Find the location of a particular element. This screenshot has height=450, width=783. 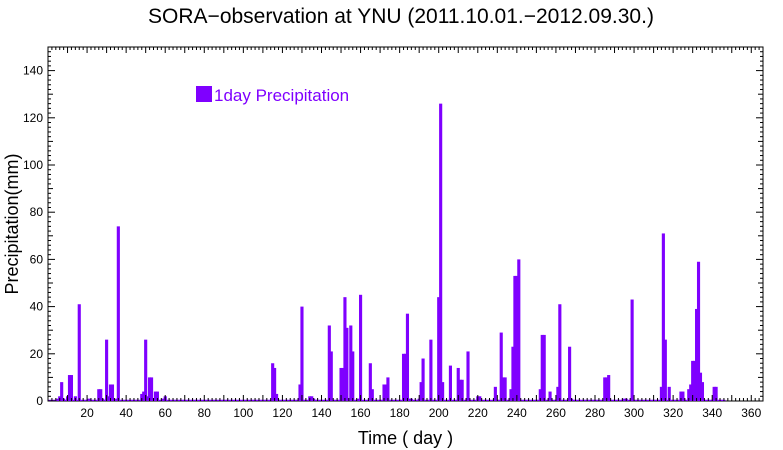

x-tick-label-60: 60 is located at coordinates (166, 413).